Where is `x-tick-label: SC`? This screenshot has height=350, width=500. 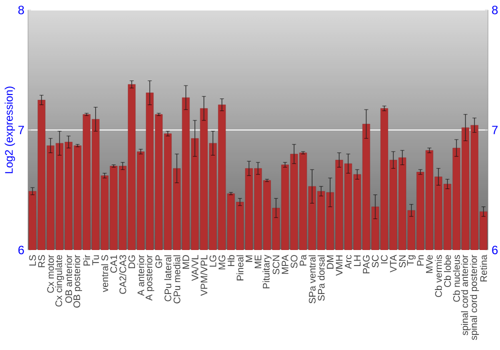
x-tick-label: SC is located at coordinates (375, 261).